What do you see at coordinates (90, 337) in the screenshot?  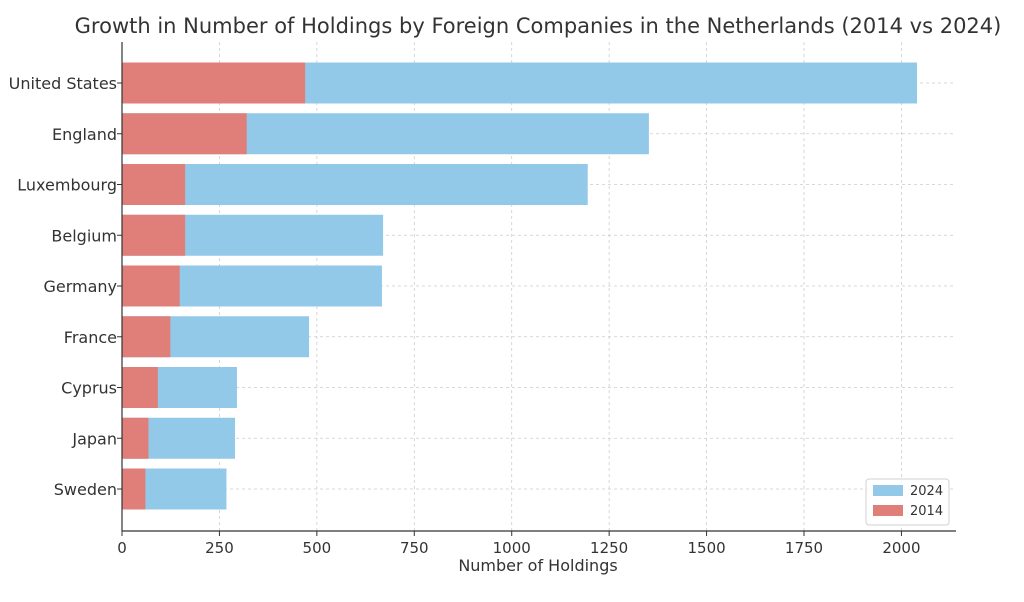 I see `category-label: France` at bounding box center [90, 337].